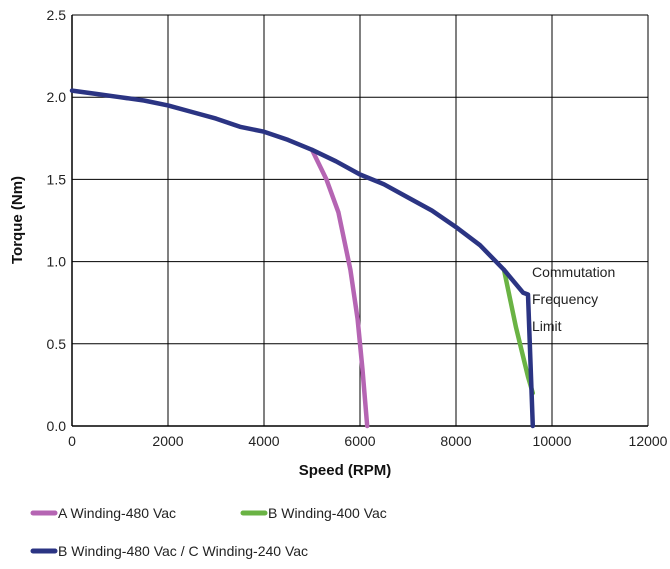  Describe the element at coordinates (72, 441) in the screenshot. I see `x-tick-label: 0` at that location.